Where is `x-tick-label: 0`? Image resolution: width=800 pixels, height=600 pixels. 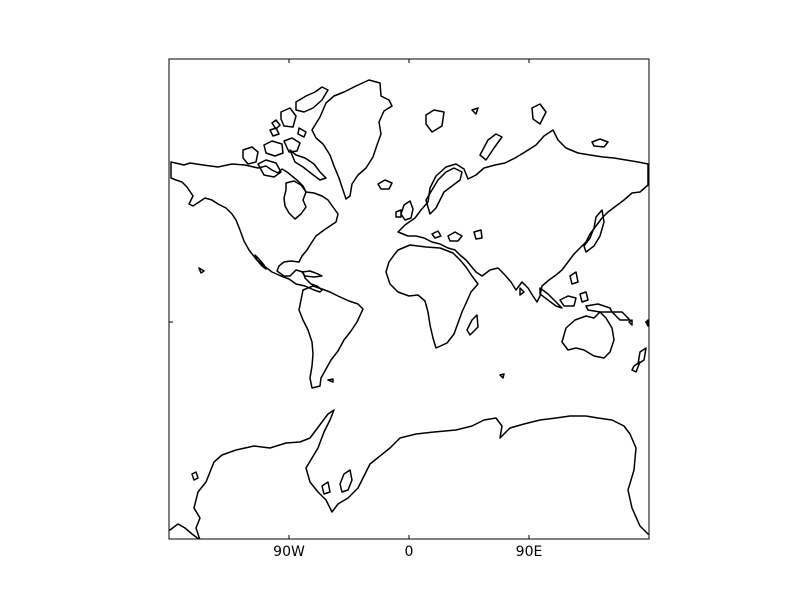 x-tick-label: 0 is located at coordinates (409, 552).